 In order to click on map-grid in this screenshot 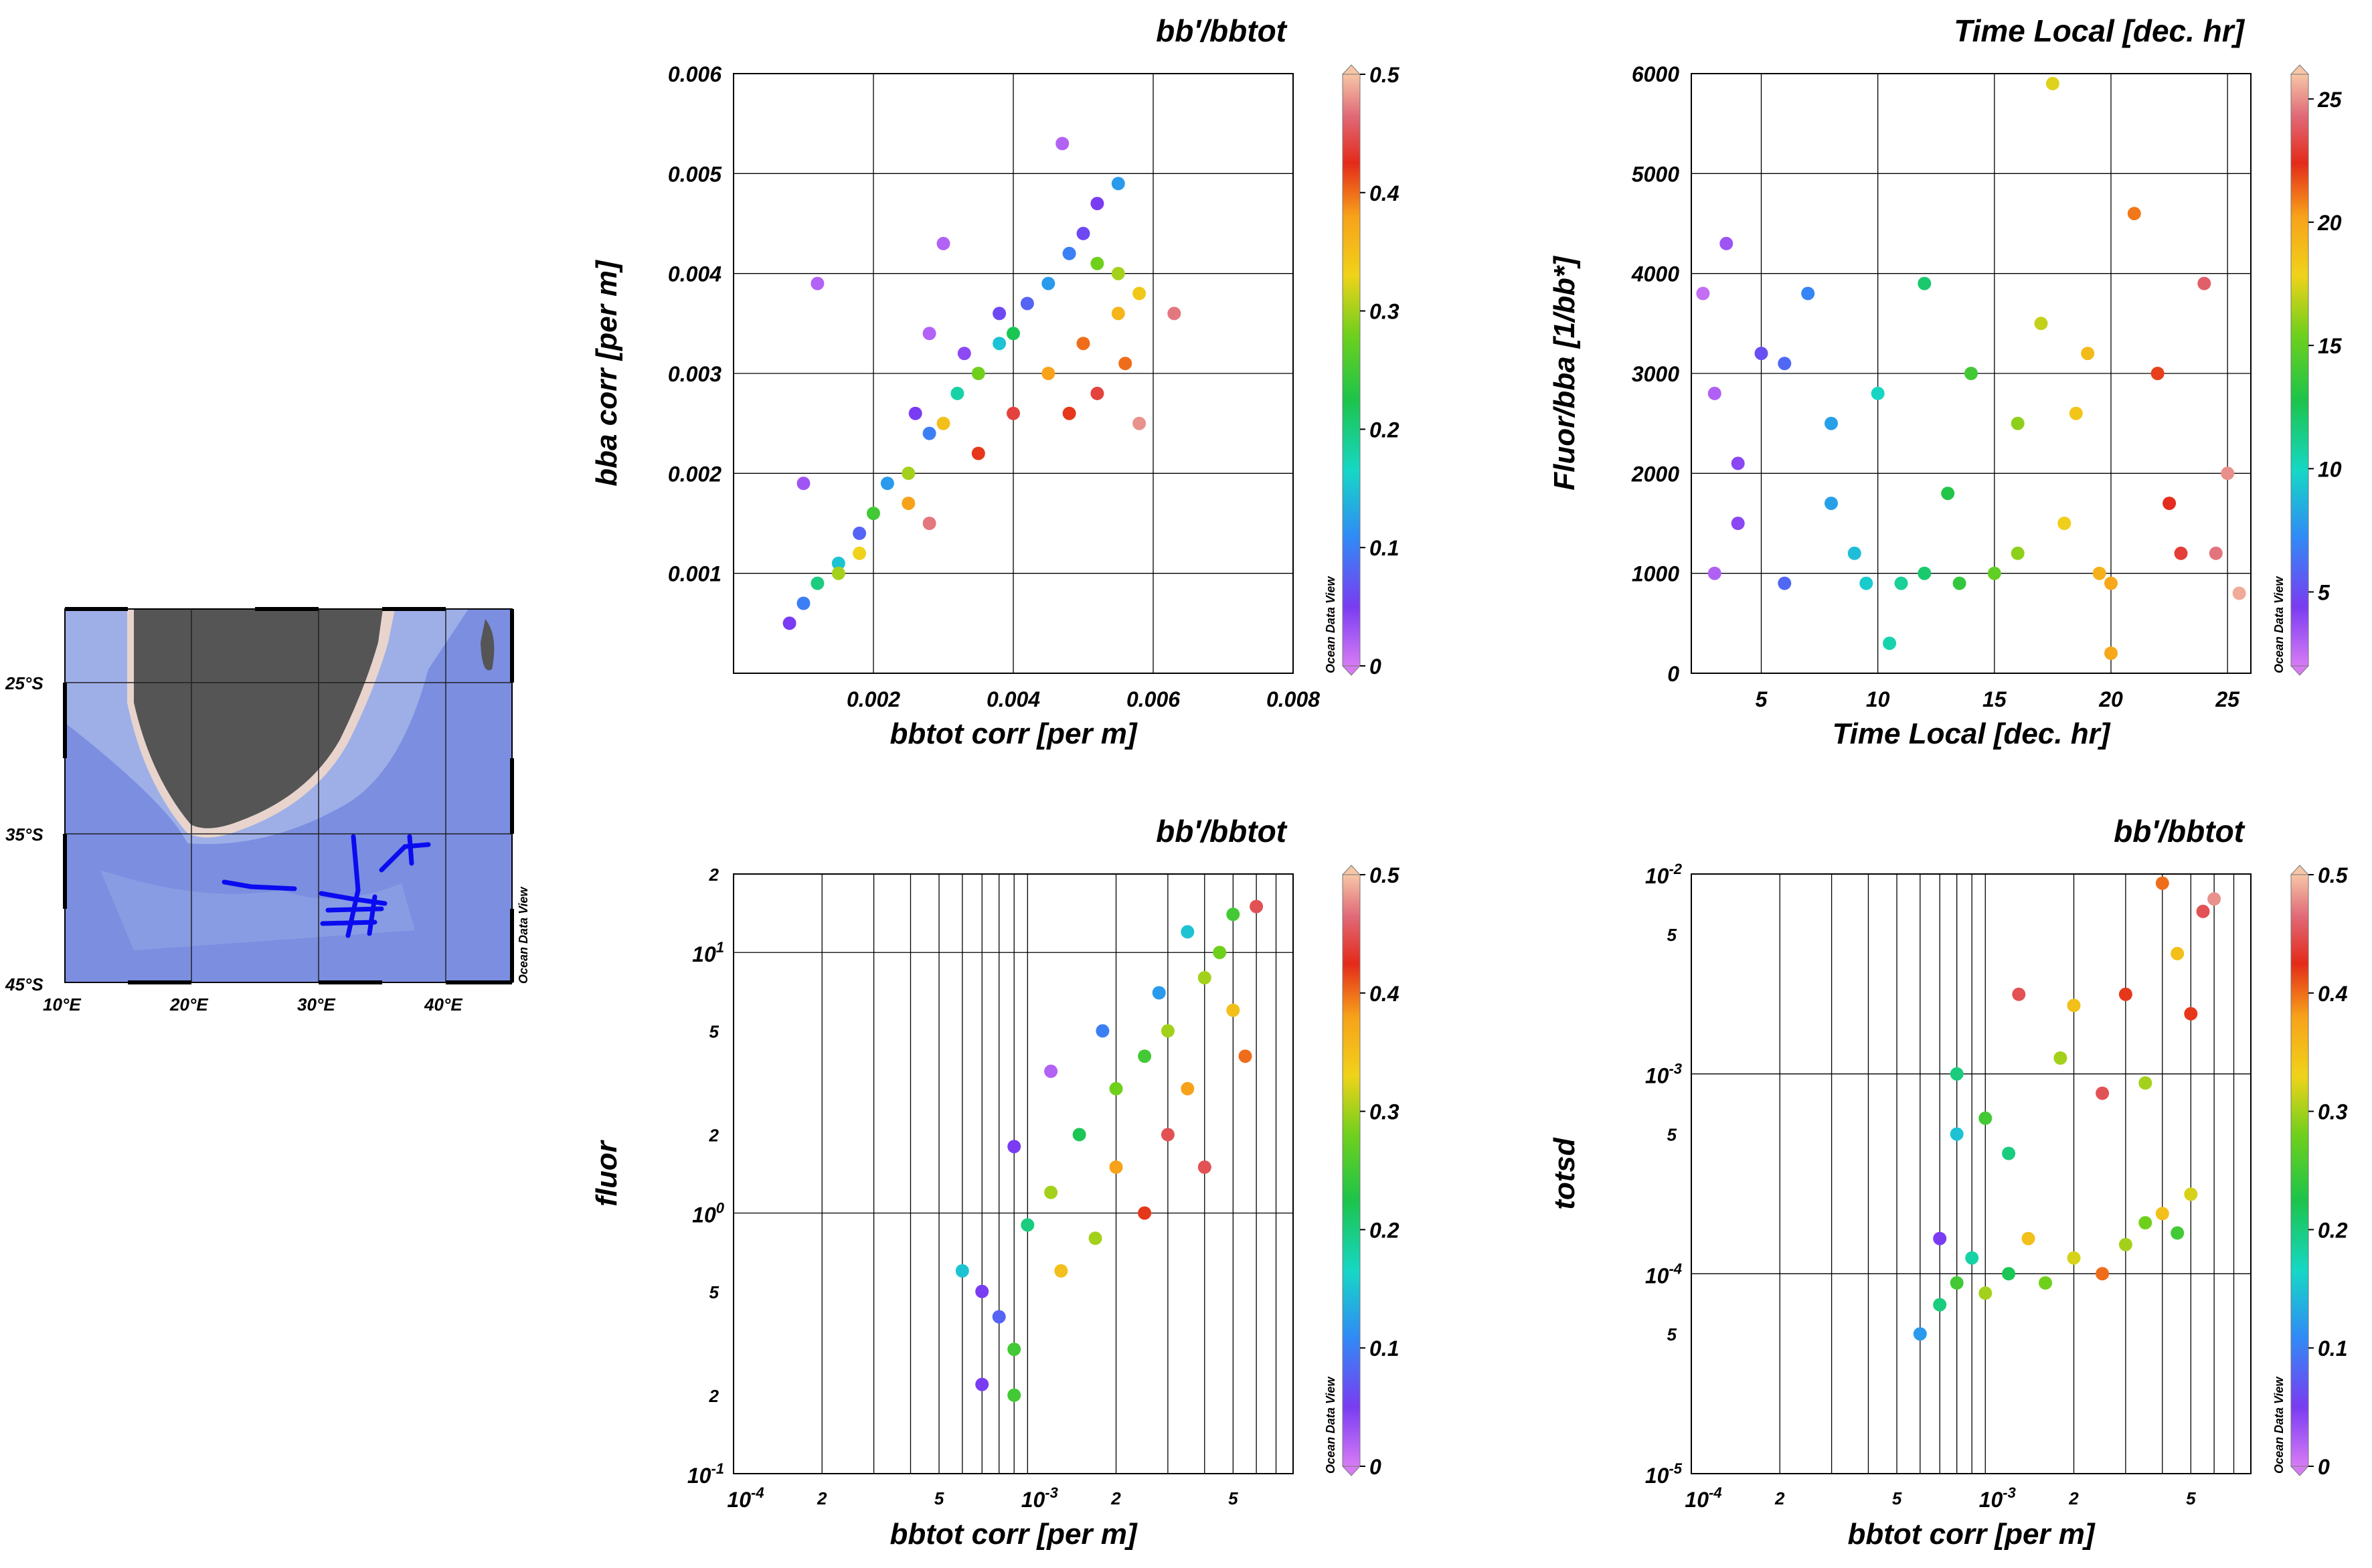, I will do `click(289, 795)`.